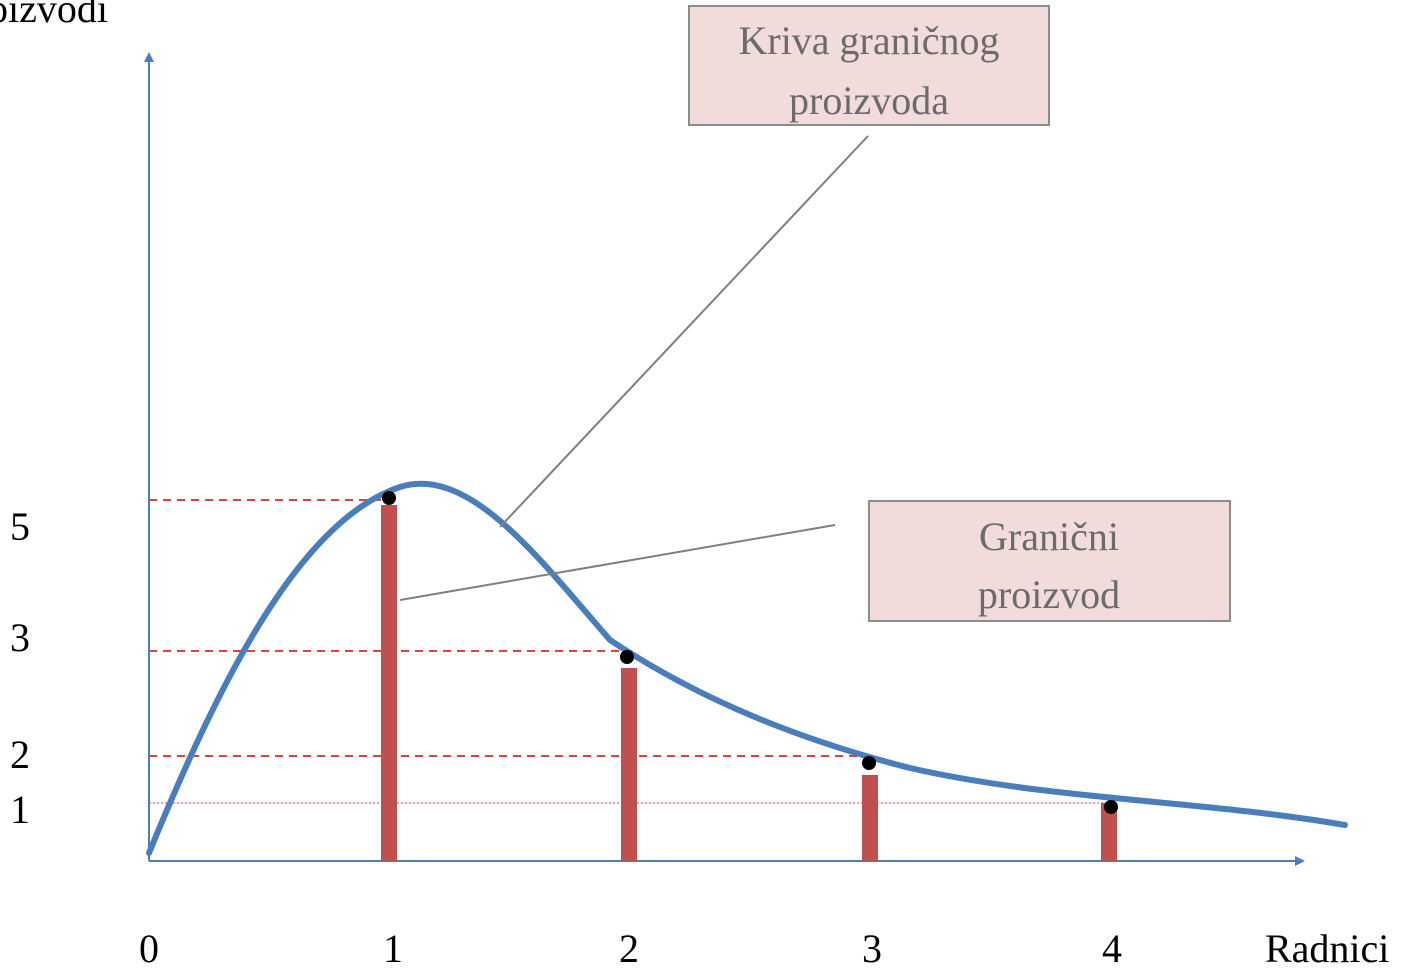 The width and height of the screenshot is (1418, 970). I want to click on callout-bar-leader, so click(617, 562).